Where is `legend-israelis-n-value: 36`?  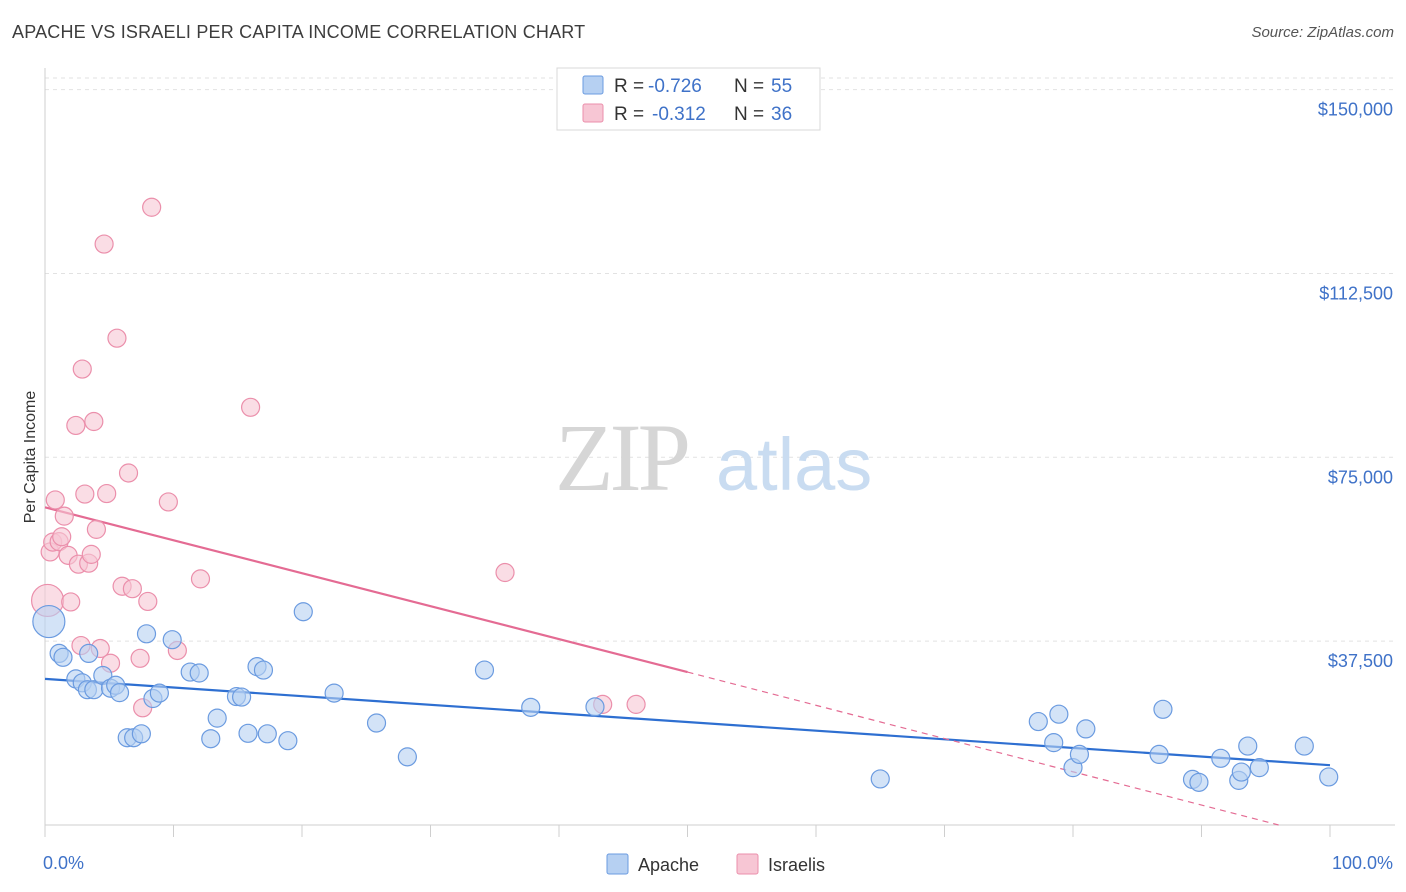 legend-israelis-n-value: 36 is located at coordinates (781, 114).